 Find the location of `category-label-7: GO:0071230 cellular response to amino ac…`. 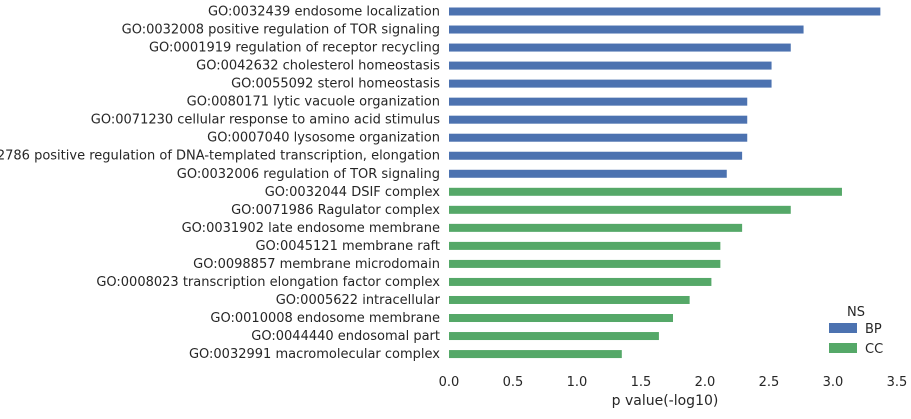

category-label-7: GO:0071230 cellular response to amino ac… is located at coordinates (265, 120).